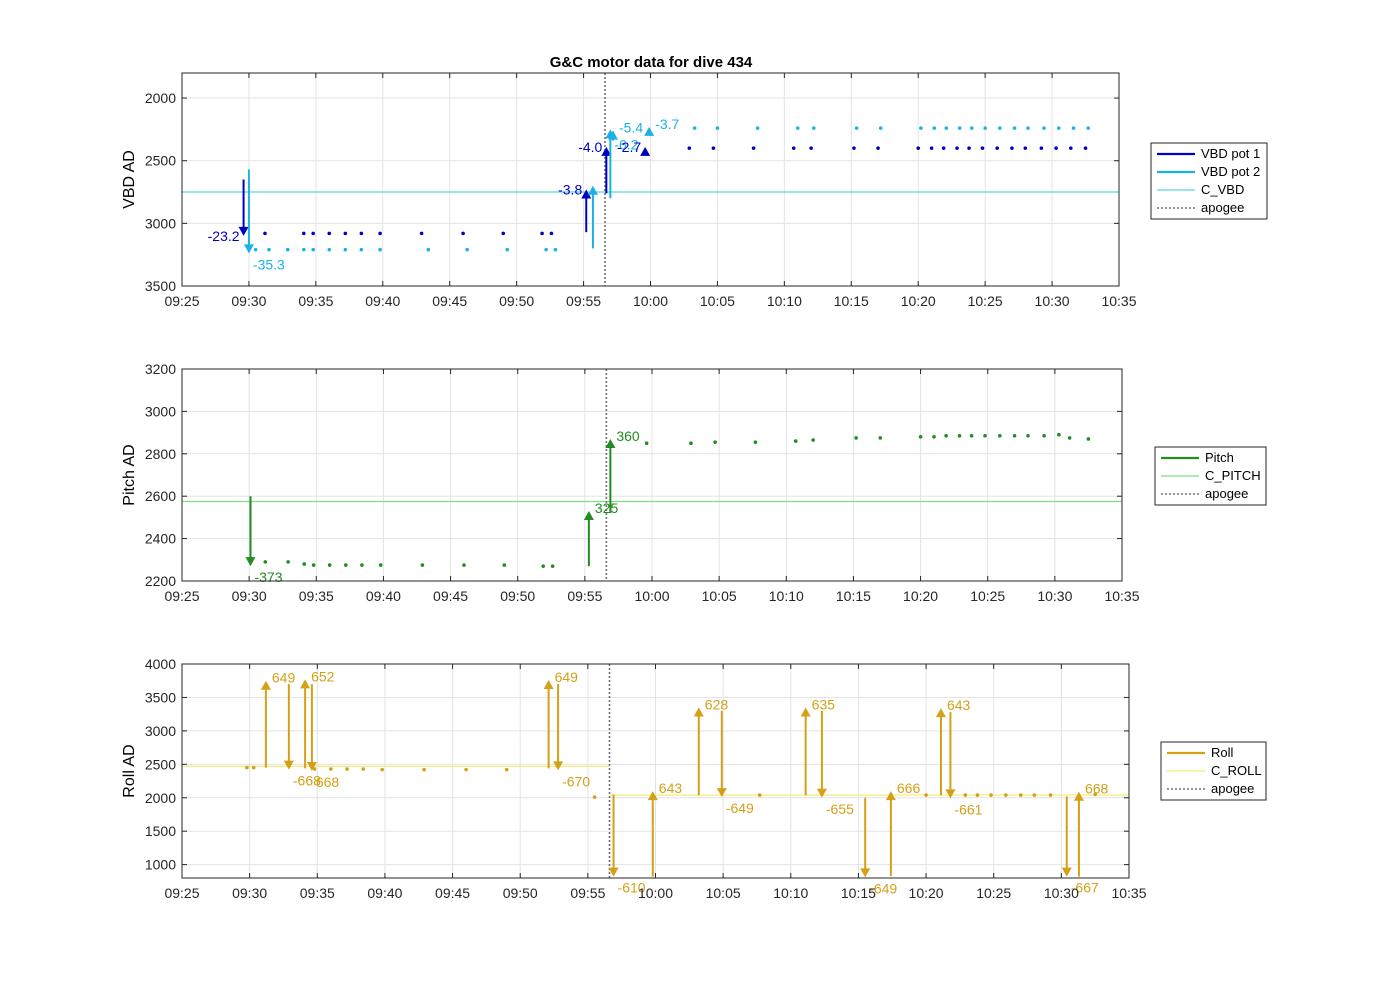 The height and width of the screenshot is (986, 1400). Describe the element at coordinates (651, 62) in the screenshot. I see `chart-title: G&C motor data for dive 434` at that location.